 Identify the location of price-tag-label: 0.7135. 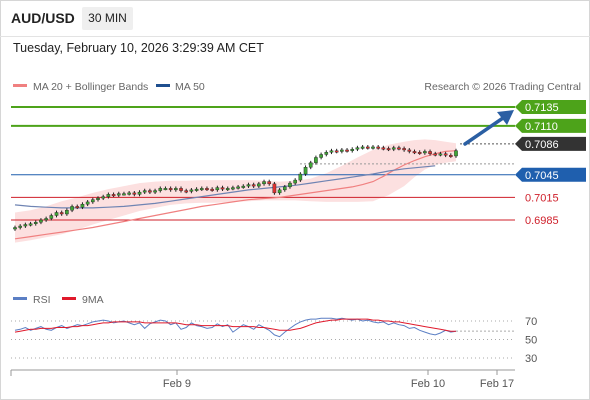
(542, 108).